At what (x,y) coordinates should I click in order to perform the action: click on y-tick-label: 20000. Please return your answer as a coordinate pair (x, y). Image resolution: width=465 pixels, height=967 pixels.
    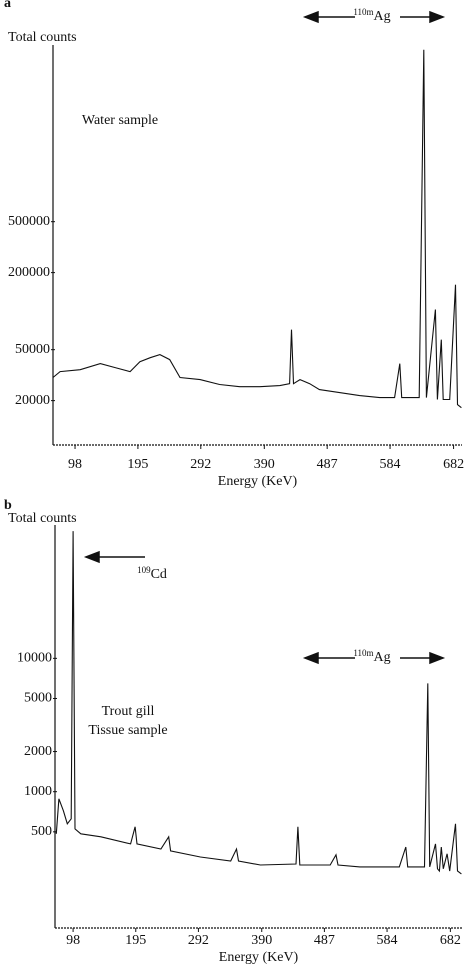
    Looking at the image, I should click on (32, 400).